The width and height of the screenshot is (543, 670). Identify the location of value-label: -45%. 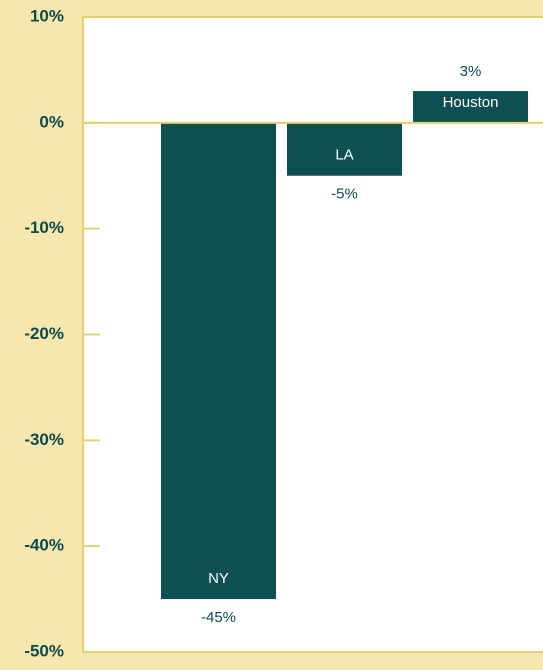
(218, 617).